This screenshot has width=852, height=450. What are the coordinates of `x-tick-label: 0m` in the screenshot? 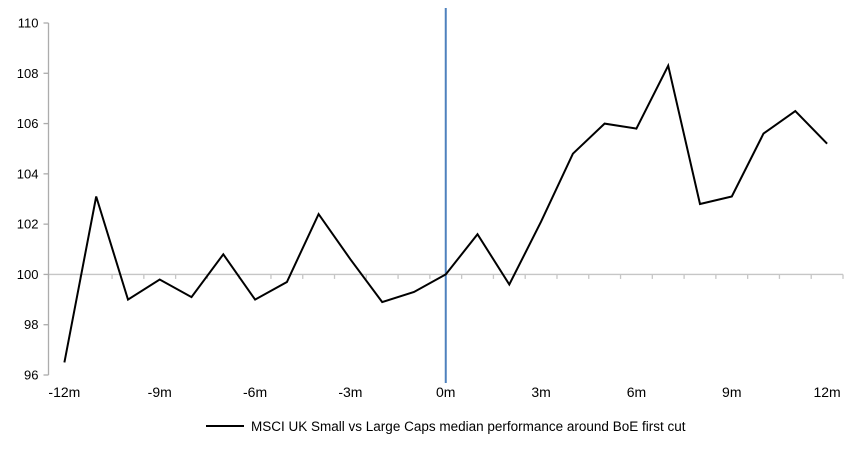 It's located at (445, 392).